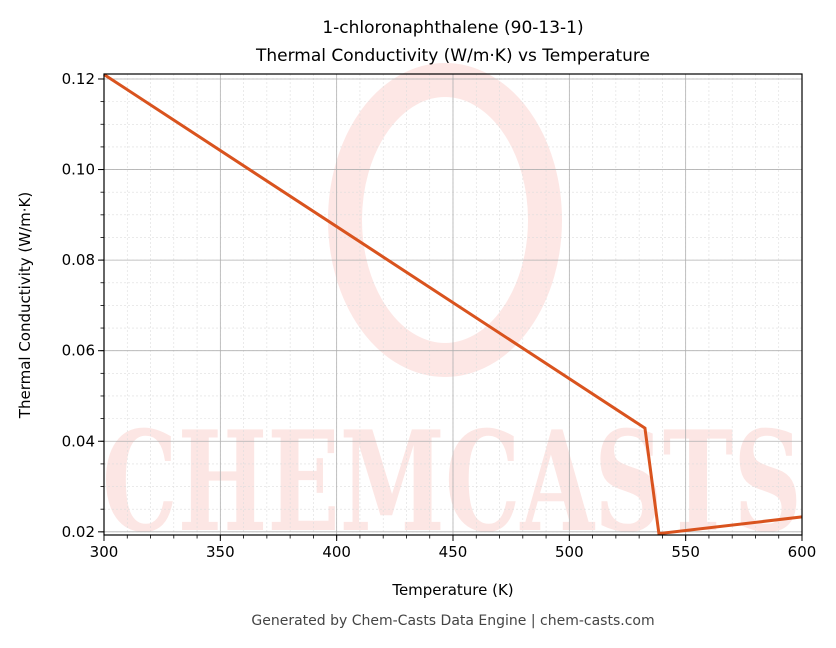 The width and height of the screenshot is (836, 648). I want to click on y-axis-label: Thermal Conductivity (W/m·K), so click(25, 305).